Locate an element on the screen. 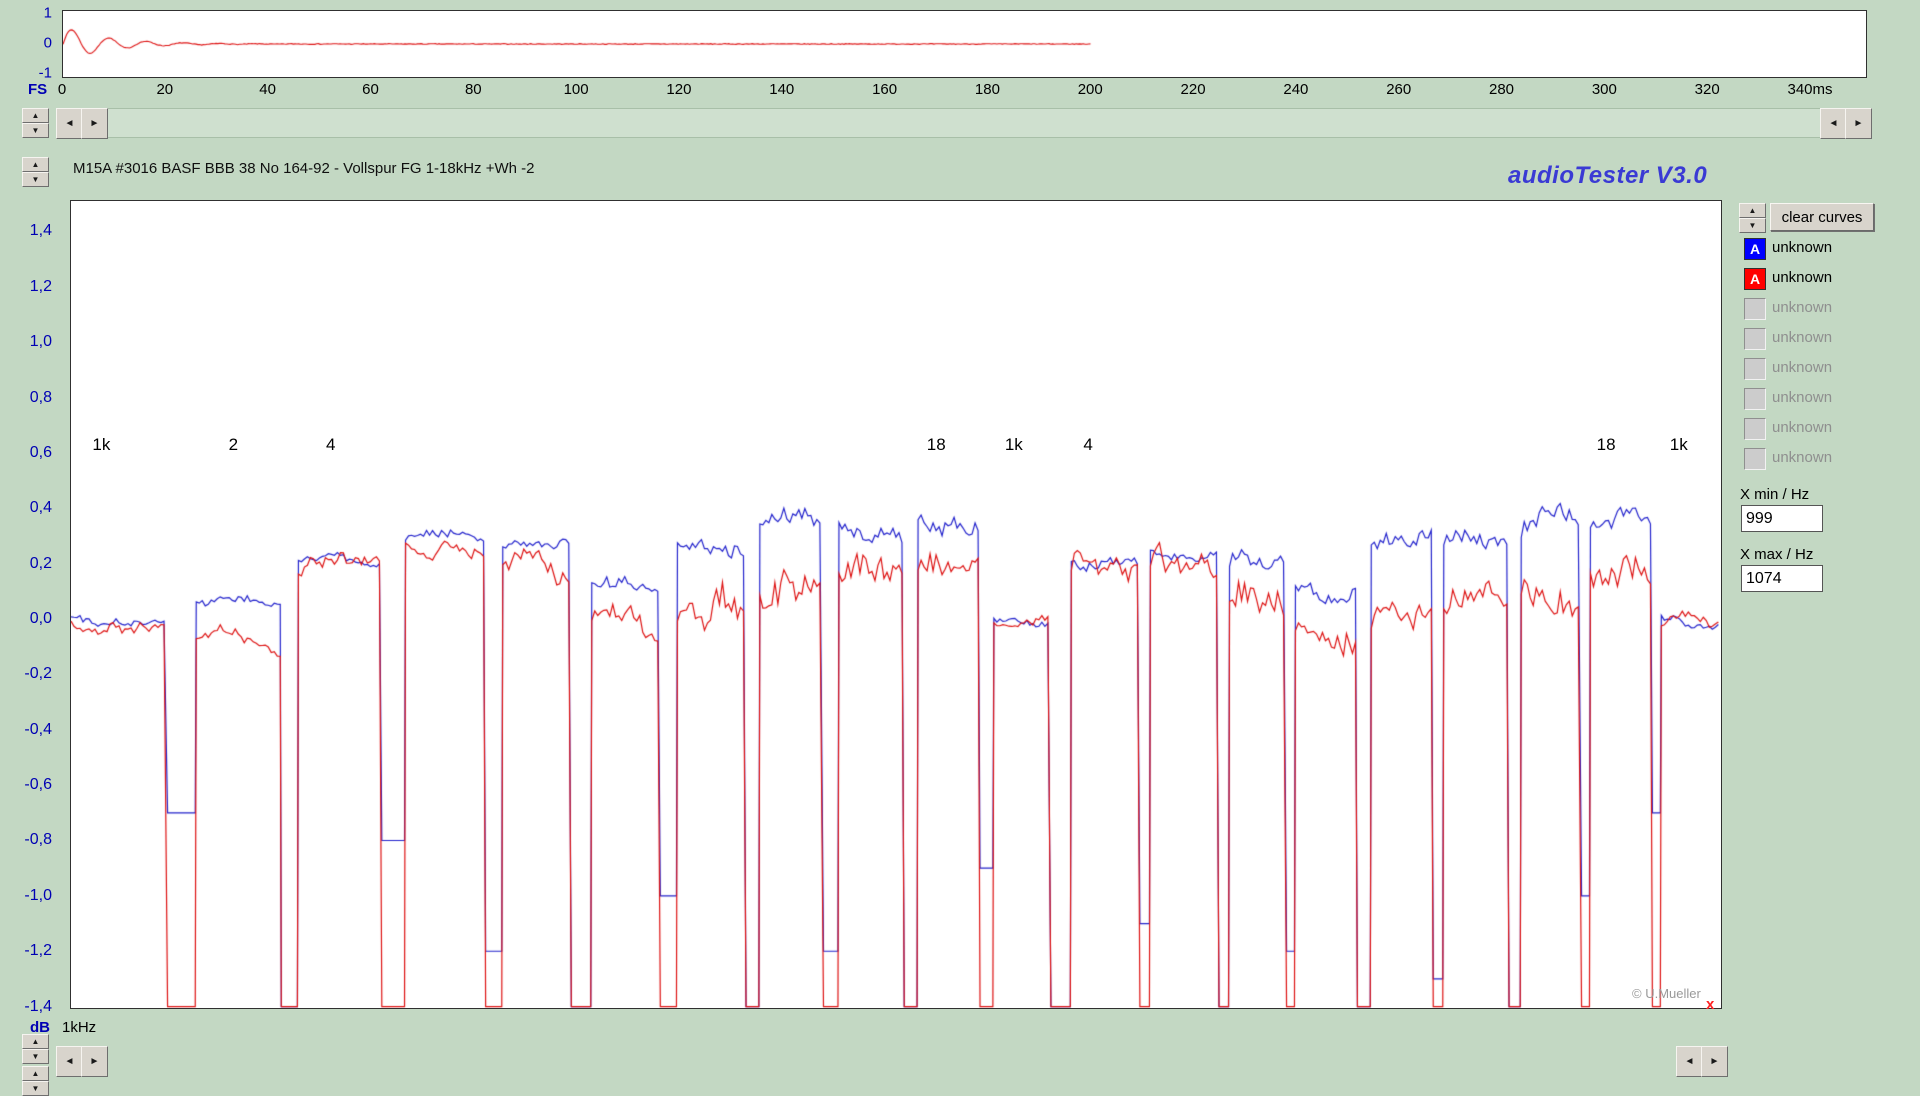  time-plot-x-tick: 80 is located at coordinates (473, 89).